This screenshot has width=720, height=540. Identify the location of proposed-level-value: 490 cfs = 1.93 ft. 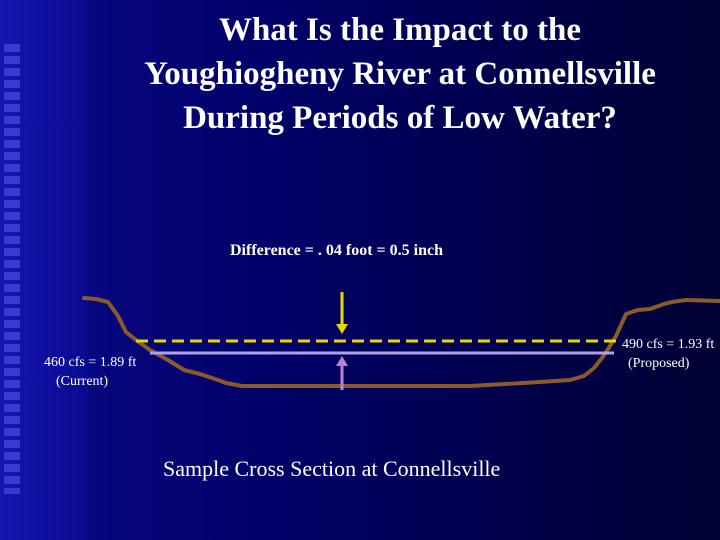
(668, 344).